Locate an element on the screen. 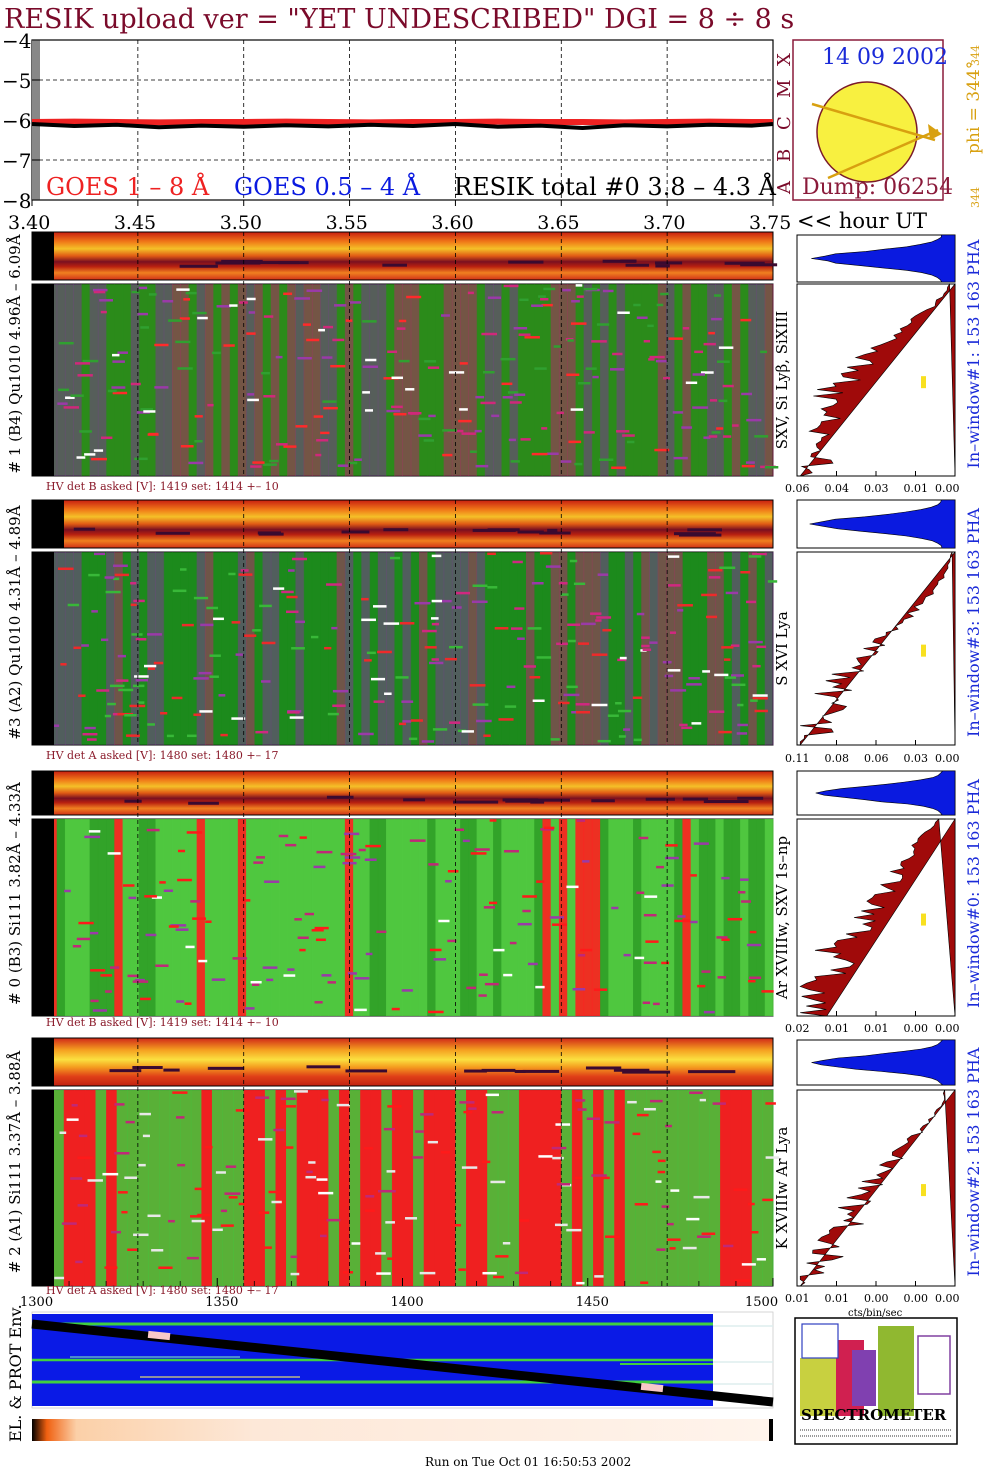 The width and height of the screenshot is (1004, 1480). channel-2-left-label: # 0 (B3) Si111 3.82Å – 4.33Å is located at coordinates (15, 893).